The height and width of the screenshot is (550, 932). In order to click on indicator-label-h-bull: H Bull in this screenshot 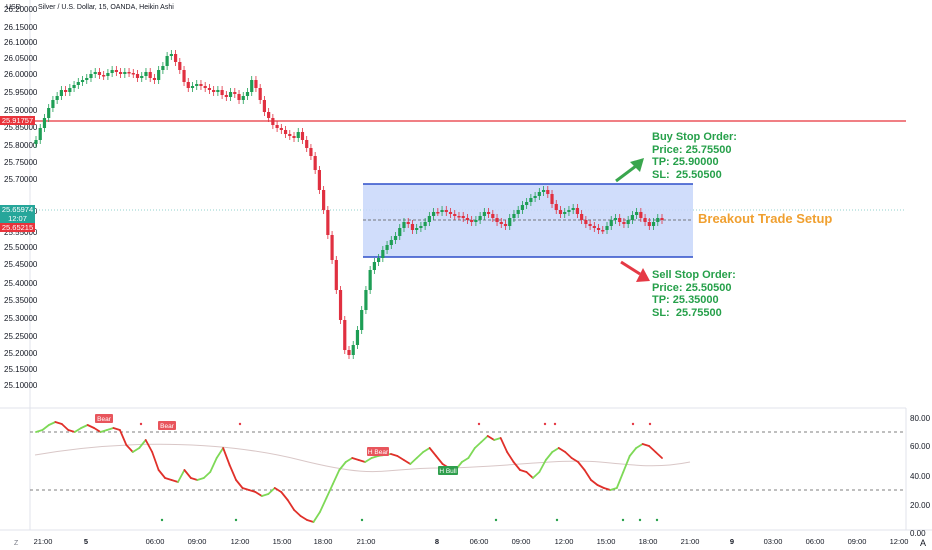, I will do `click(448, 470)`.